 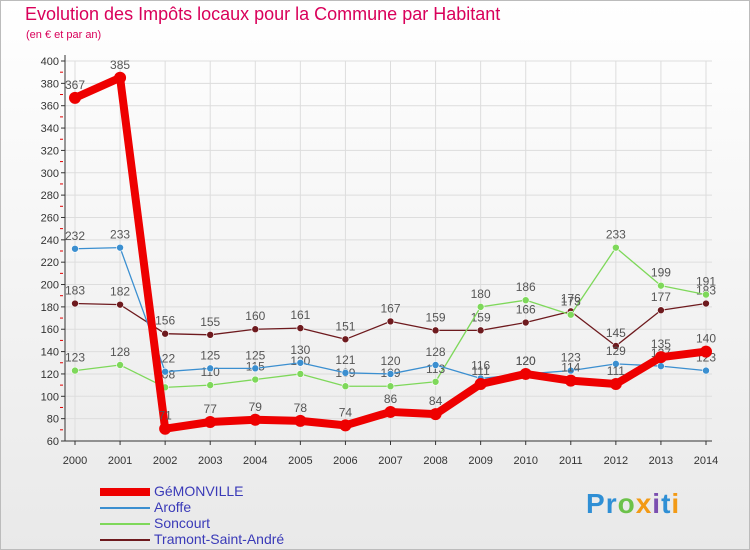 I want to click on y-tick-label: 80, so click(x=53, y=420).